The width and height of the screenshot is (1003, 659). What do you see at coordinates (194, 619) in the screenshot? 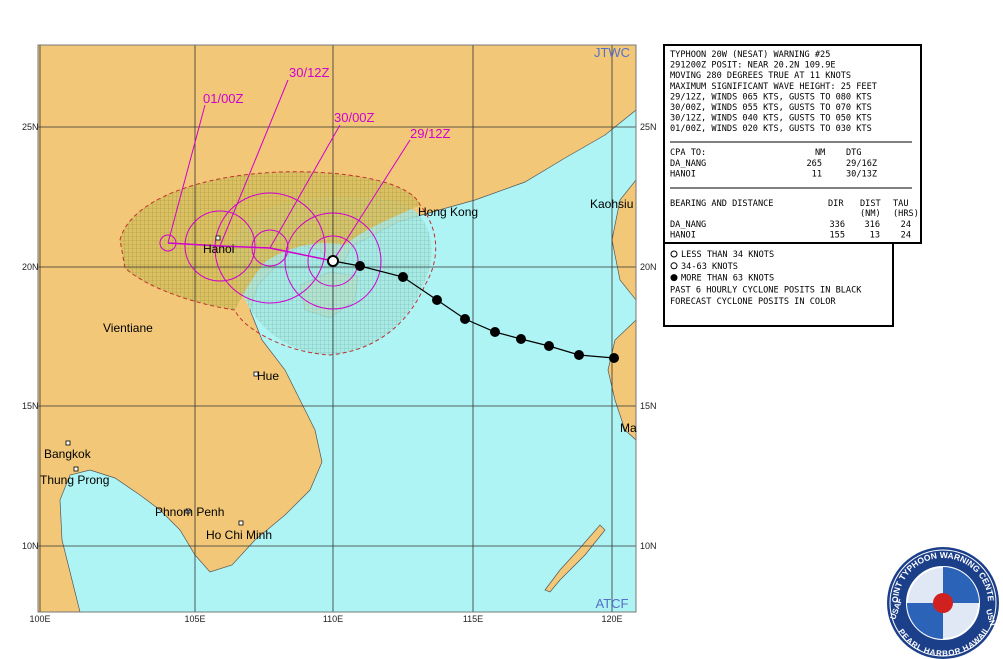
I see `lon-label: 105E` at bounding box center [194, 619].